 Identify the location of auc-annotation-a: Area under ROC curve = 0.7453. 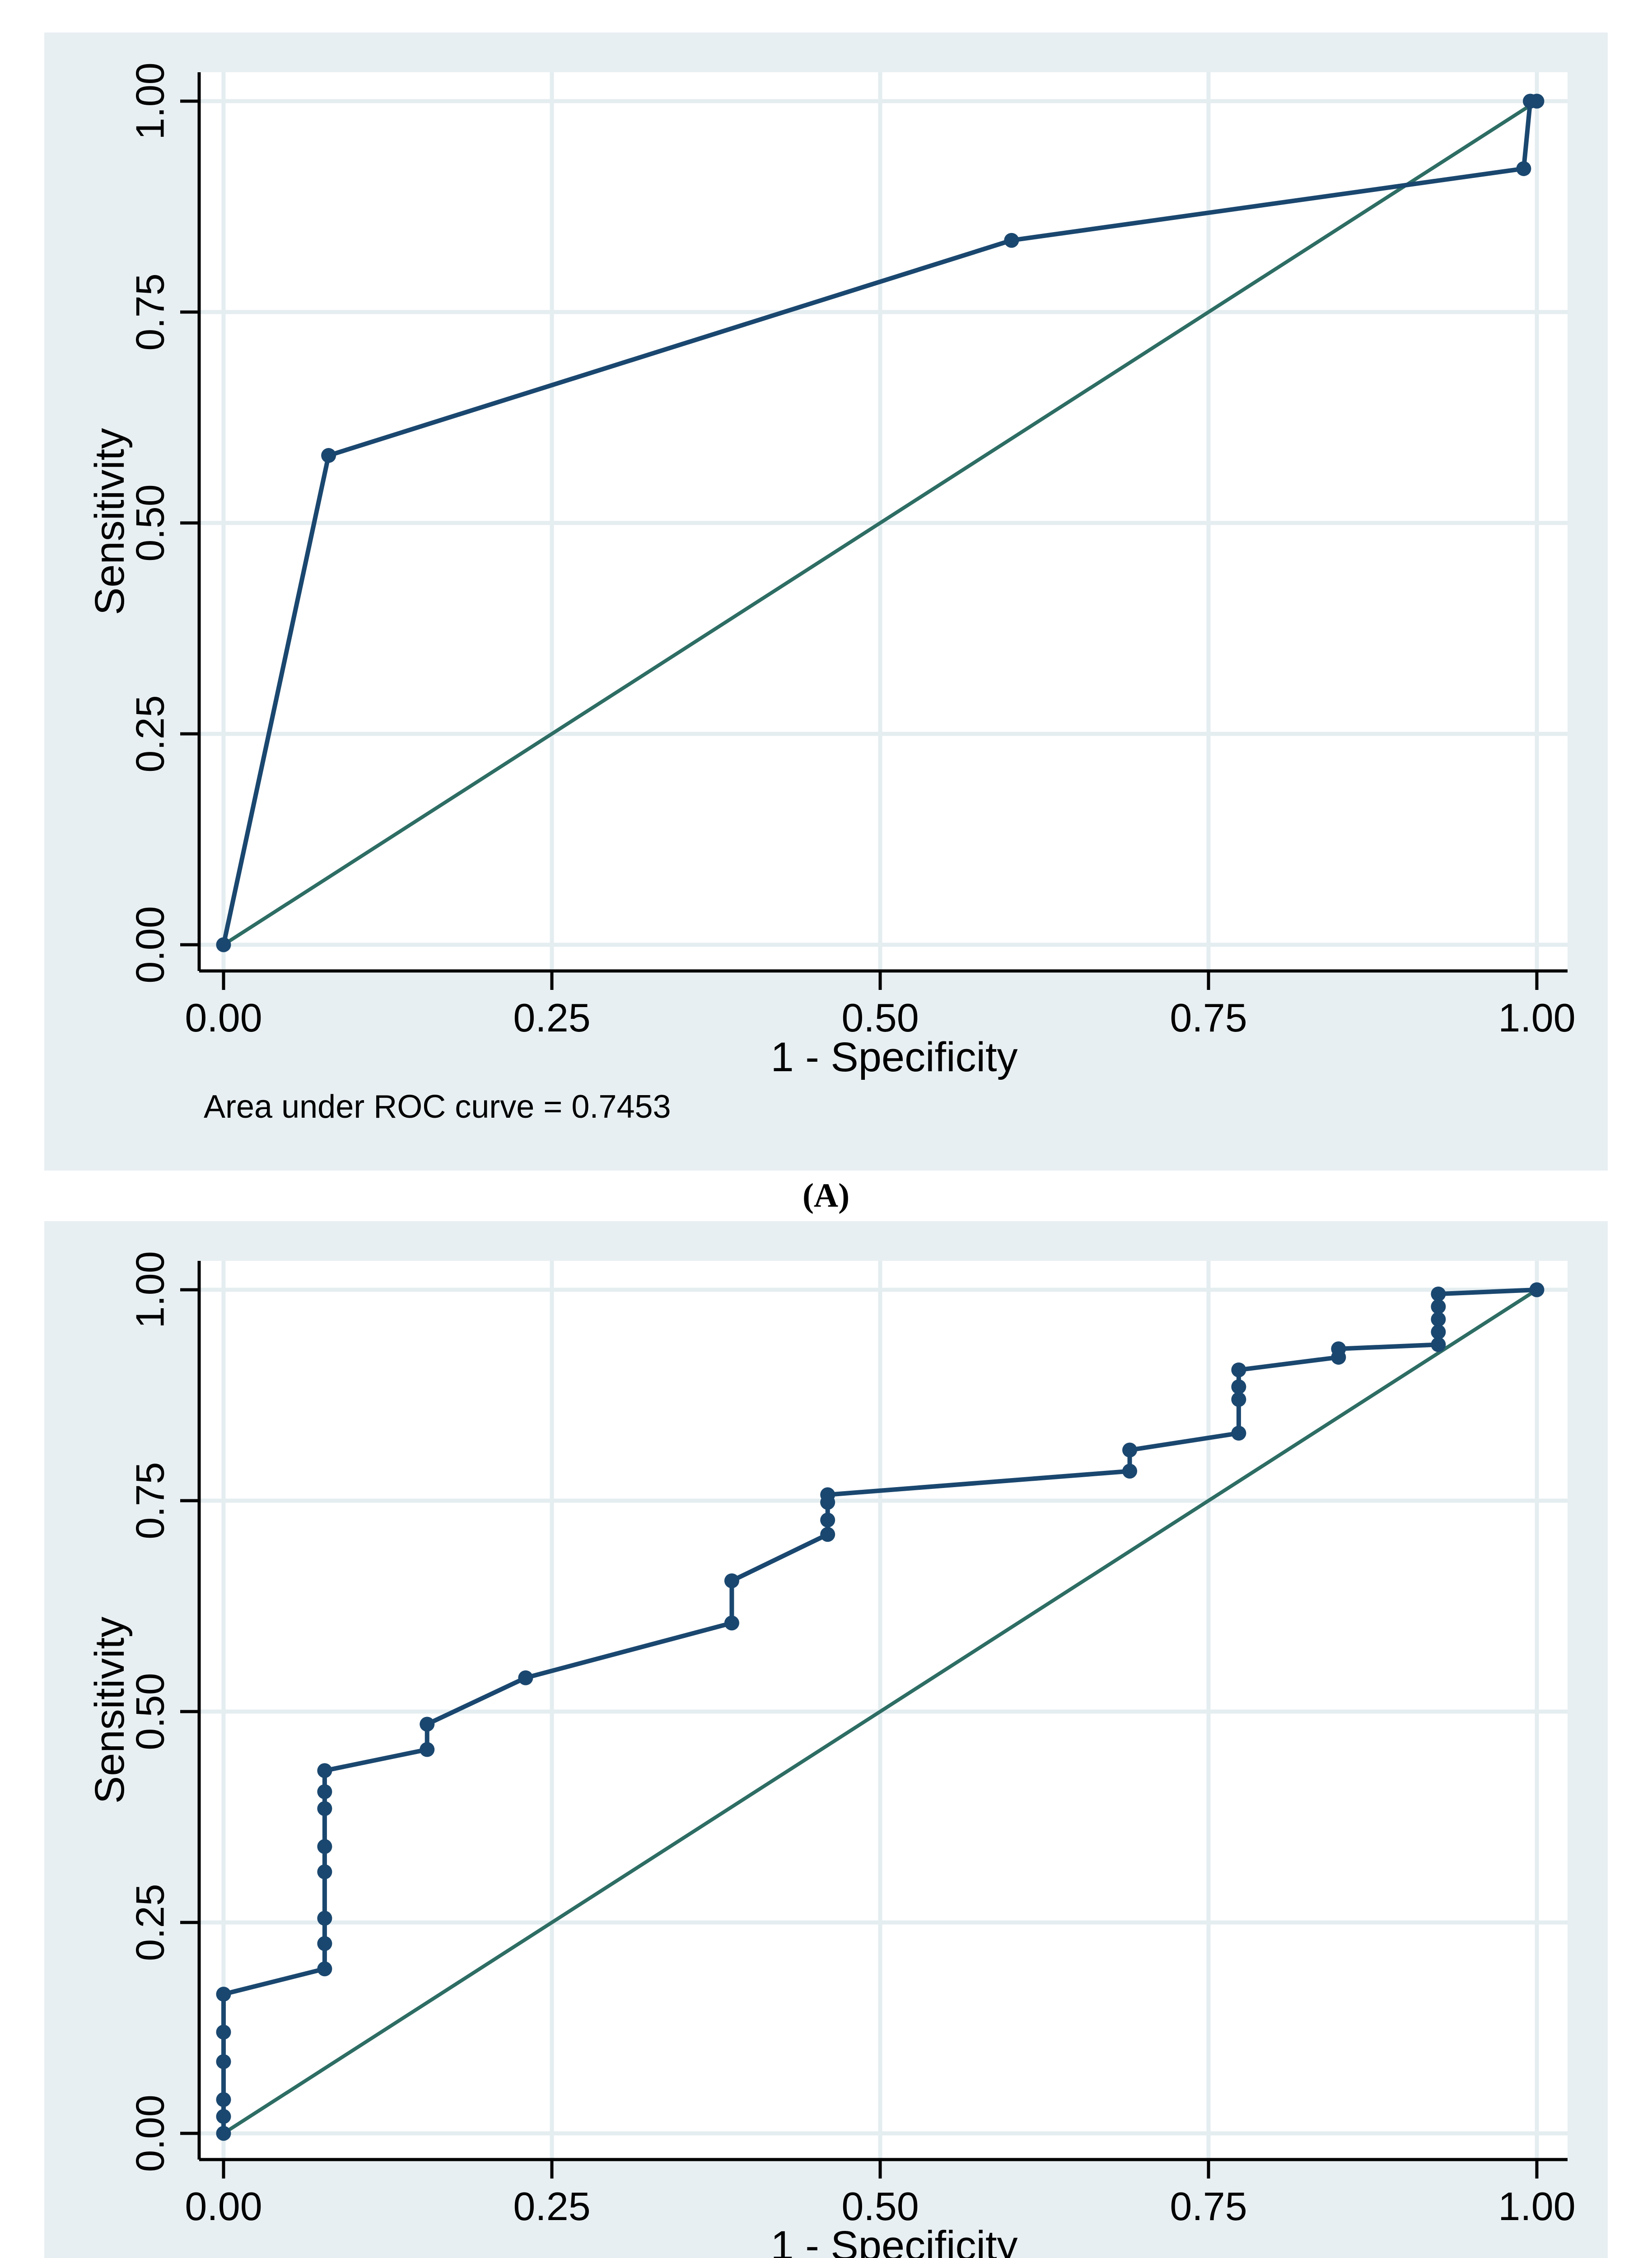
(437, 1107).